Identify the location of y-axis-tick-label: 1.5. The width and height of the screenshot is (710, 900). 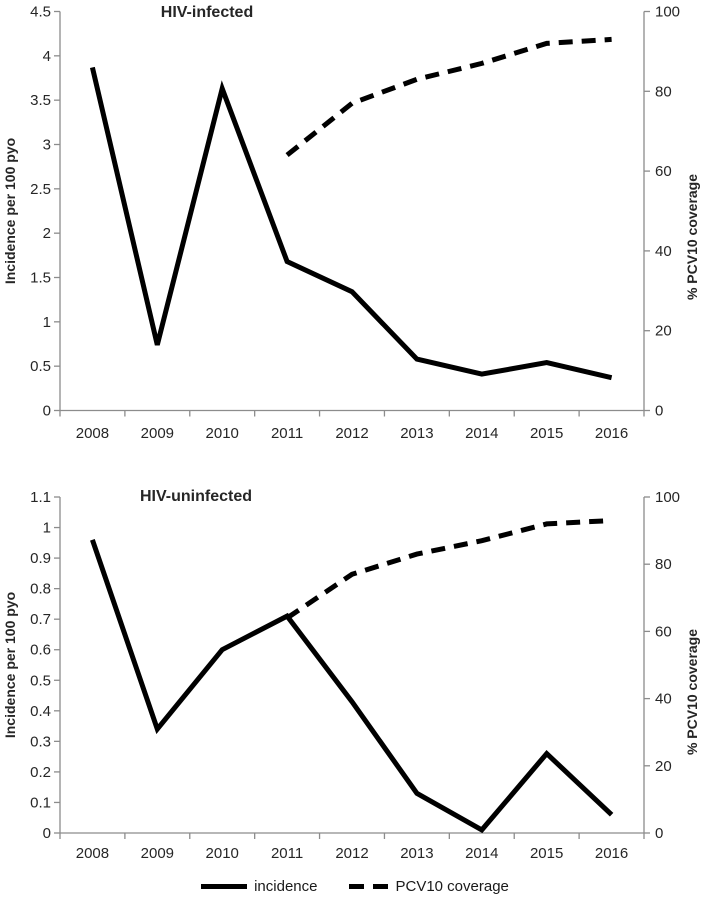
(40, 278).